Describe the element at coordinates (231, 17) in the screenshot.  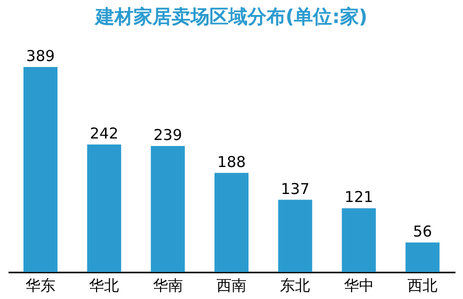
I see `chart-title: 建材家居卖场区域分布(单位:家)` at that location.